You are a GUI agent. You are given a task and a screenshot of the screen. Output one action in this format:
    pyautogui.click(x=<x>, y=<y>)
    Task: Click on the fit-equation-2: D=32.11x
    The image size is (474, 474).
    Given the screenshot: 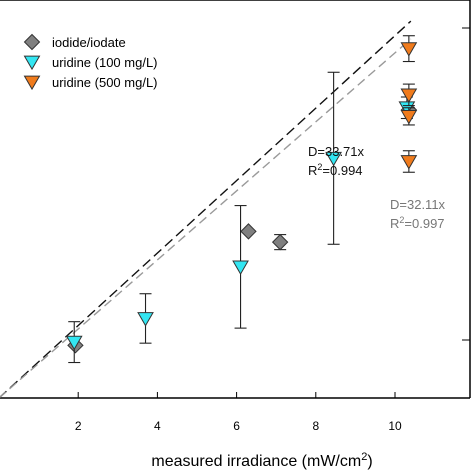 What is the action you would take?
    pyautogui.click(x=418, y=204)
    